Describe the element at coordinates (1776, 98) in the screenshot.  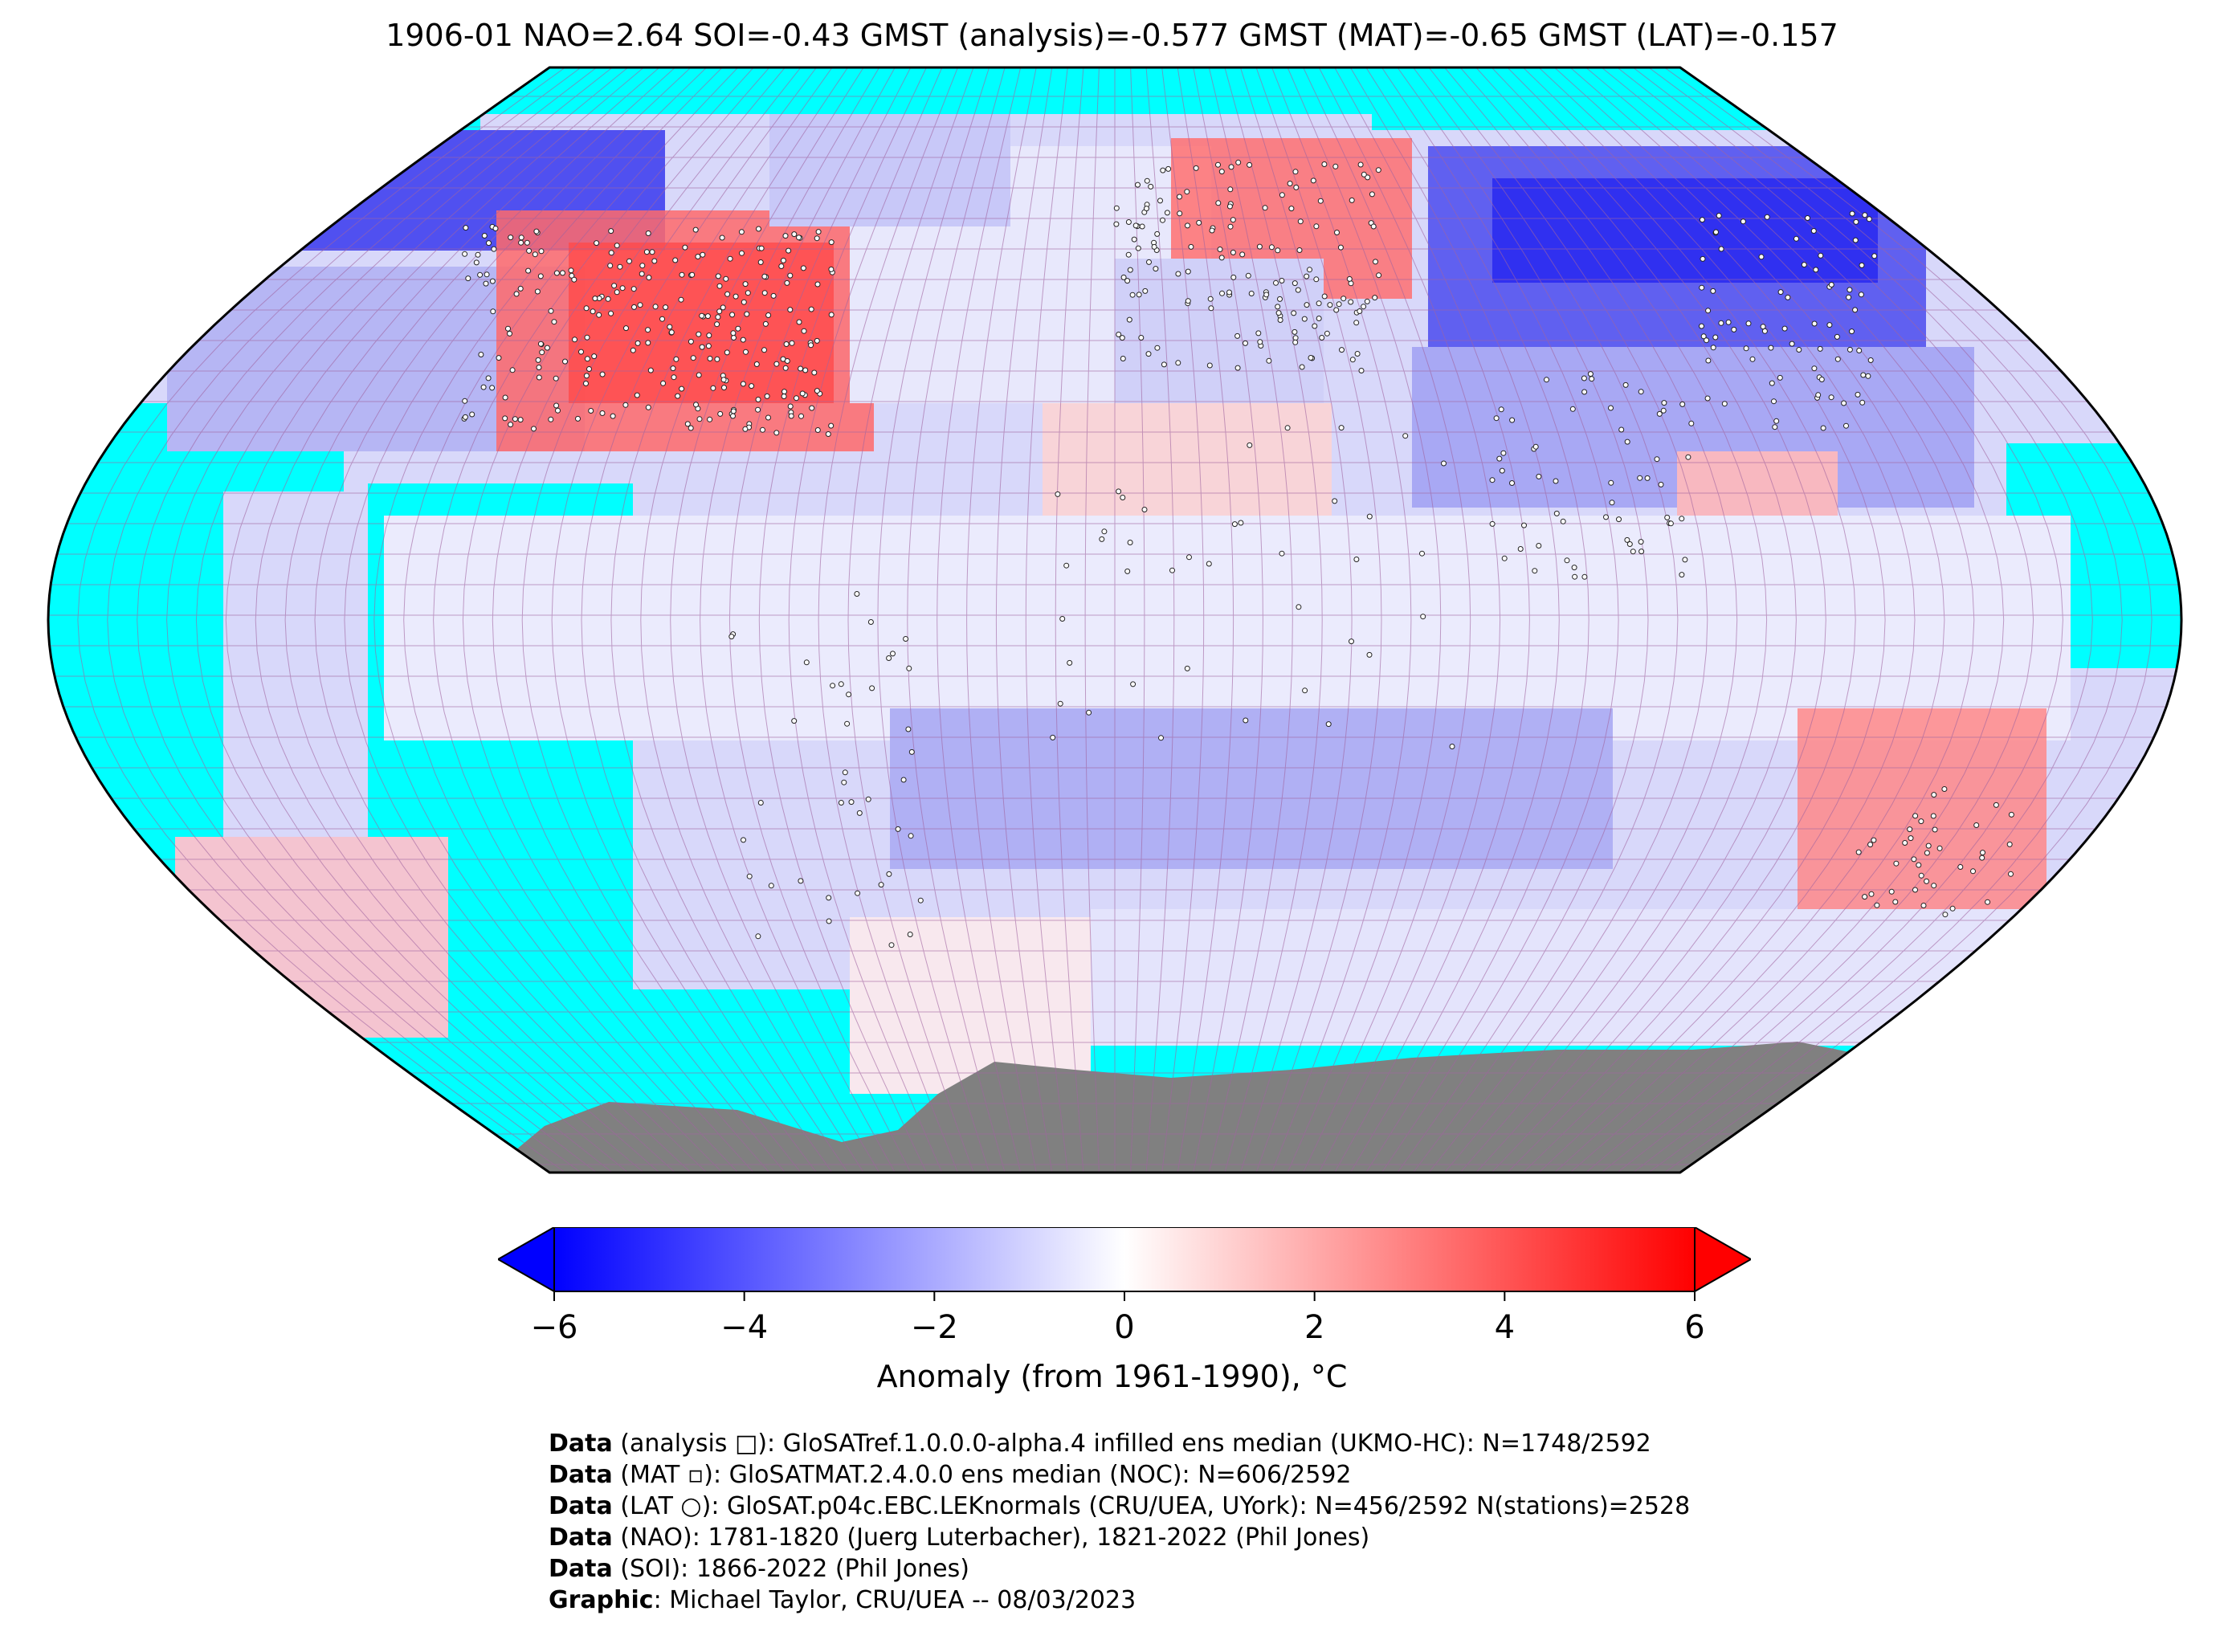
I see `nodata-cell` at that location.